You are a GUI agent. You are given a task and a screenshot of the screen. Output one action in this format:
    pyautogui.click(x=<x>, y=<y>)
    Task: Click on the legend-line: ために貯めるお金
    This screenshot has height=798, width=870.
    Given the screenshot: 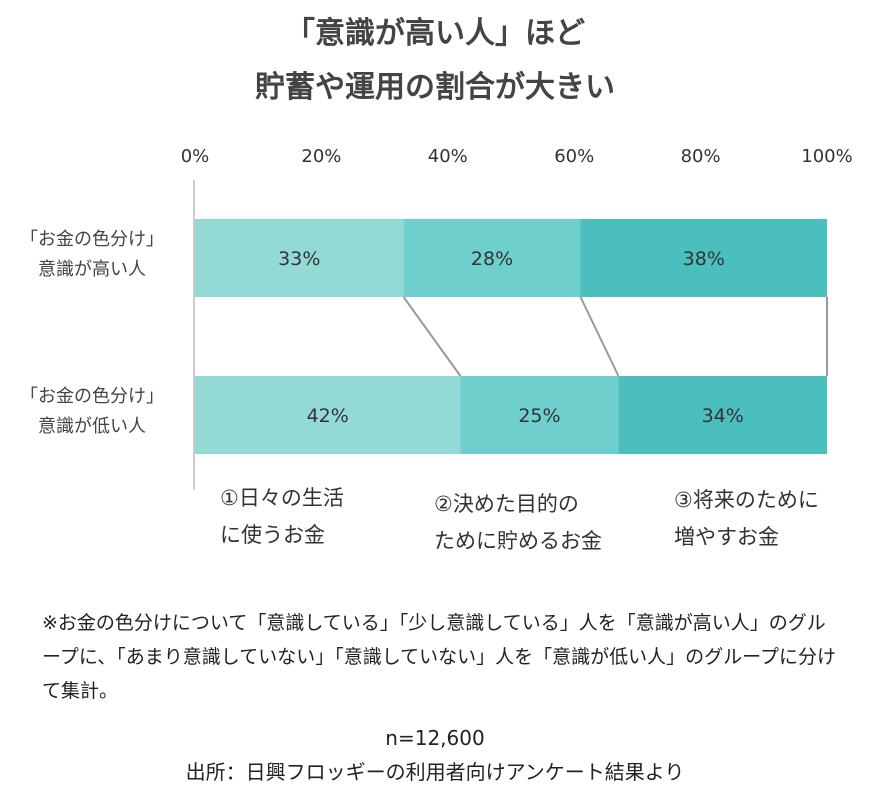 What is the action you would take?
    pyautogui.click(x=518, y=541)
    